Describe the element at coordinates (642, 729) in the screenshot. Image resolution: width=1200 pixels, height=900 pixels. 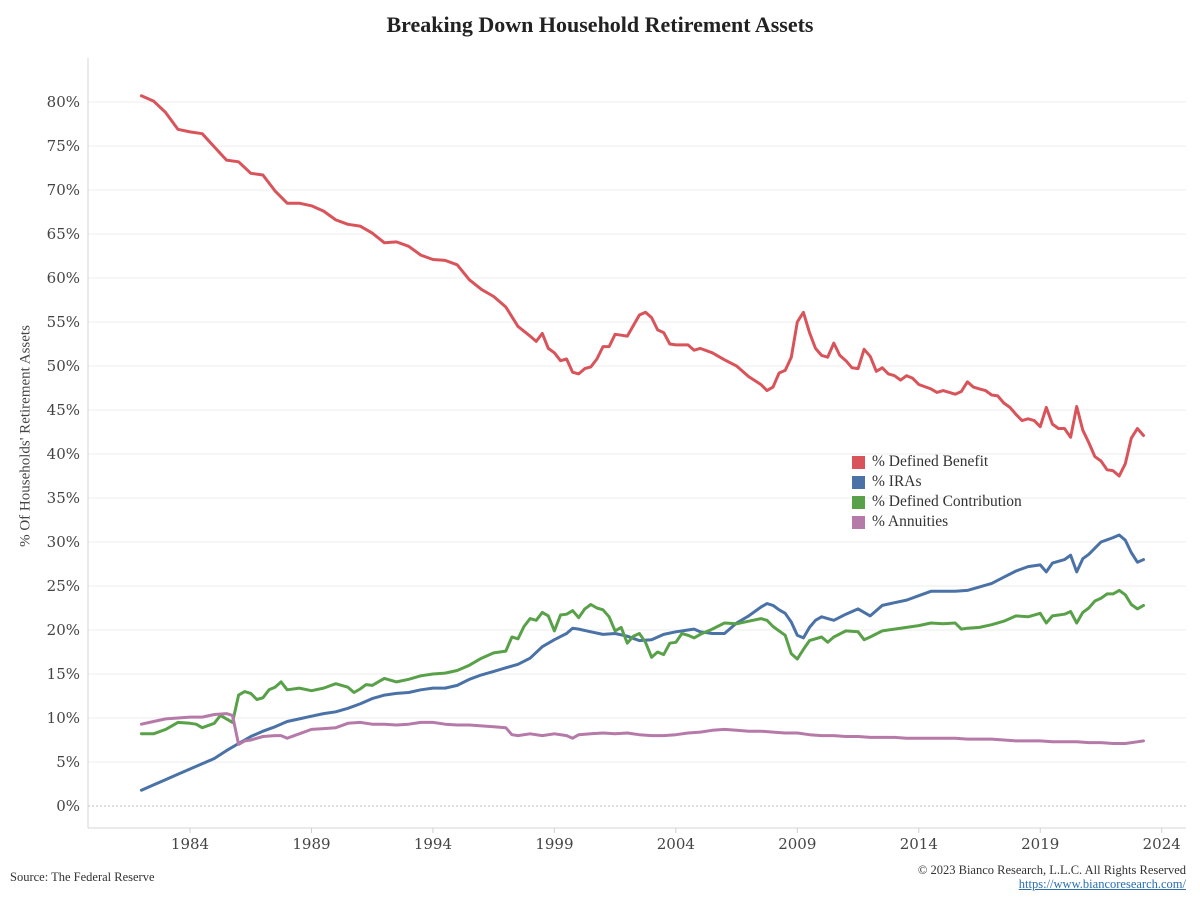
I see `series-line-annuities` at that location.